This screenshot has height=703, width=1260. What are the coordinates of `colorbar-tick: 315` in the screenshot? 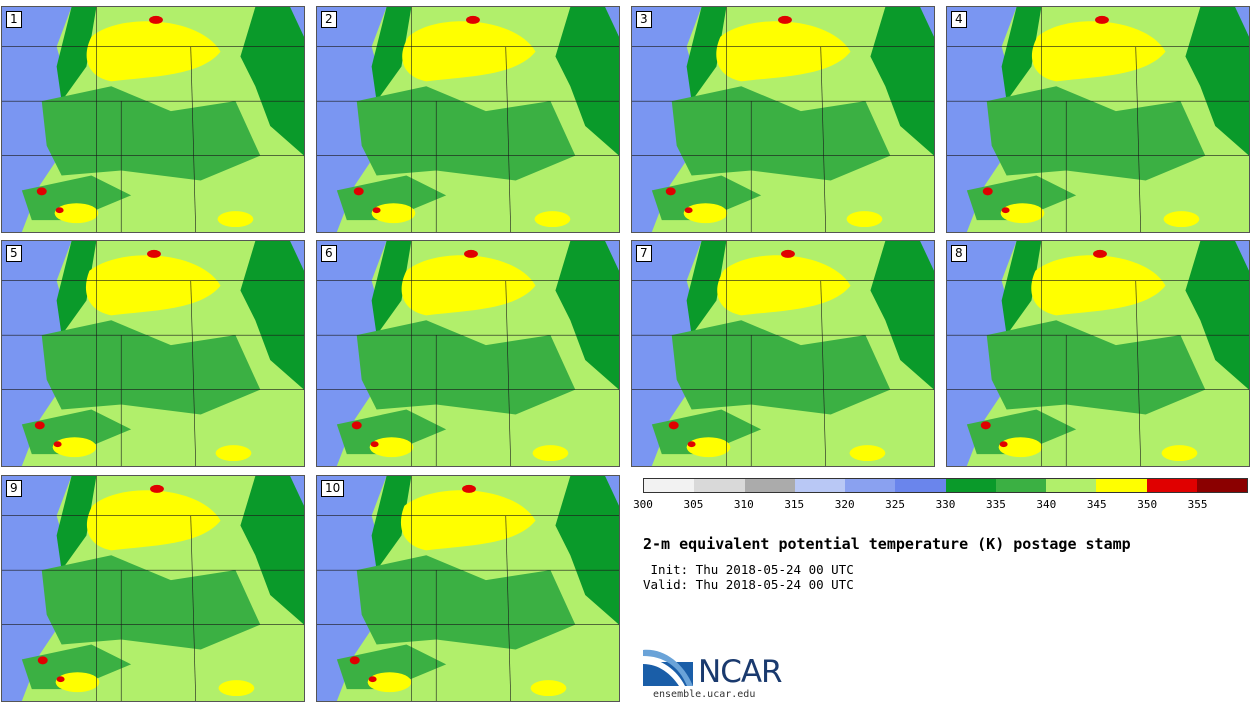 It's located at (794, 504).